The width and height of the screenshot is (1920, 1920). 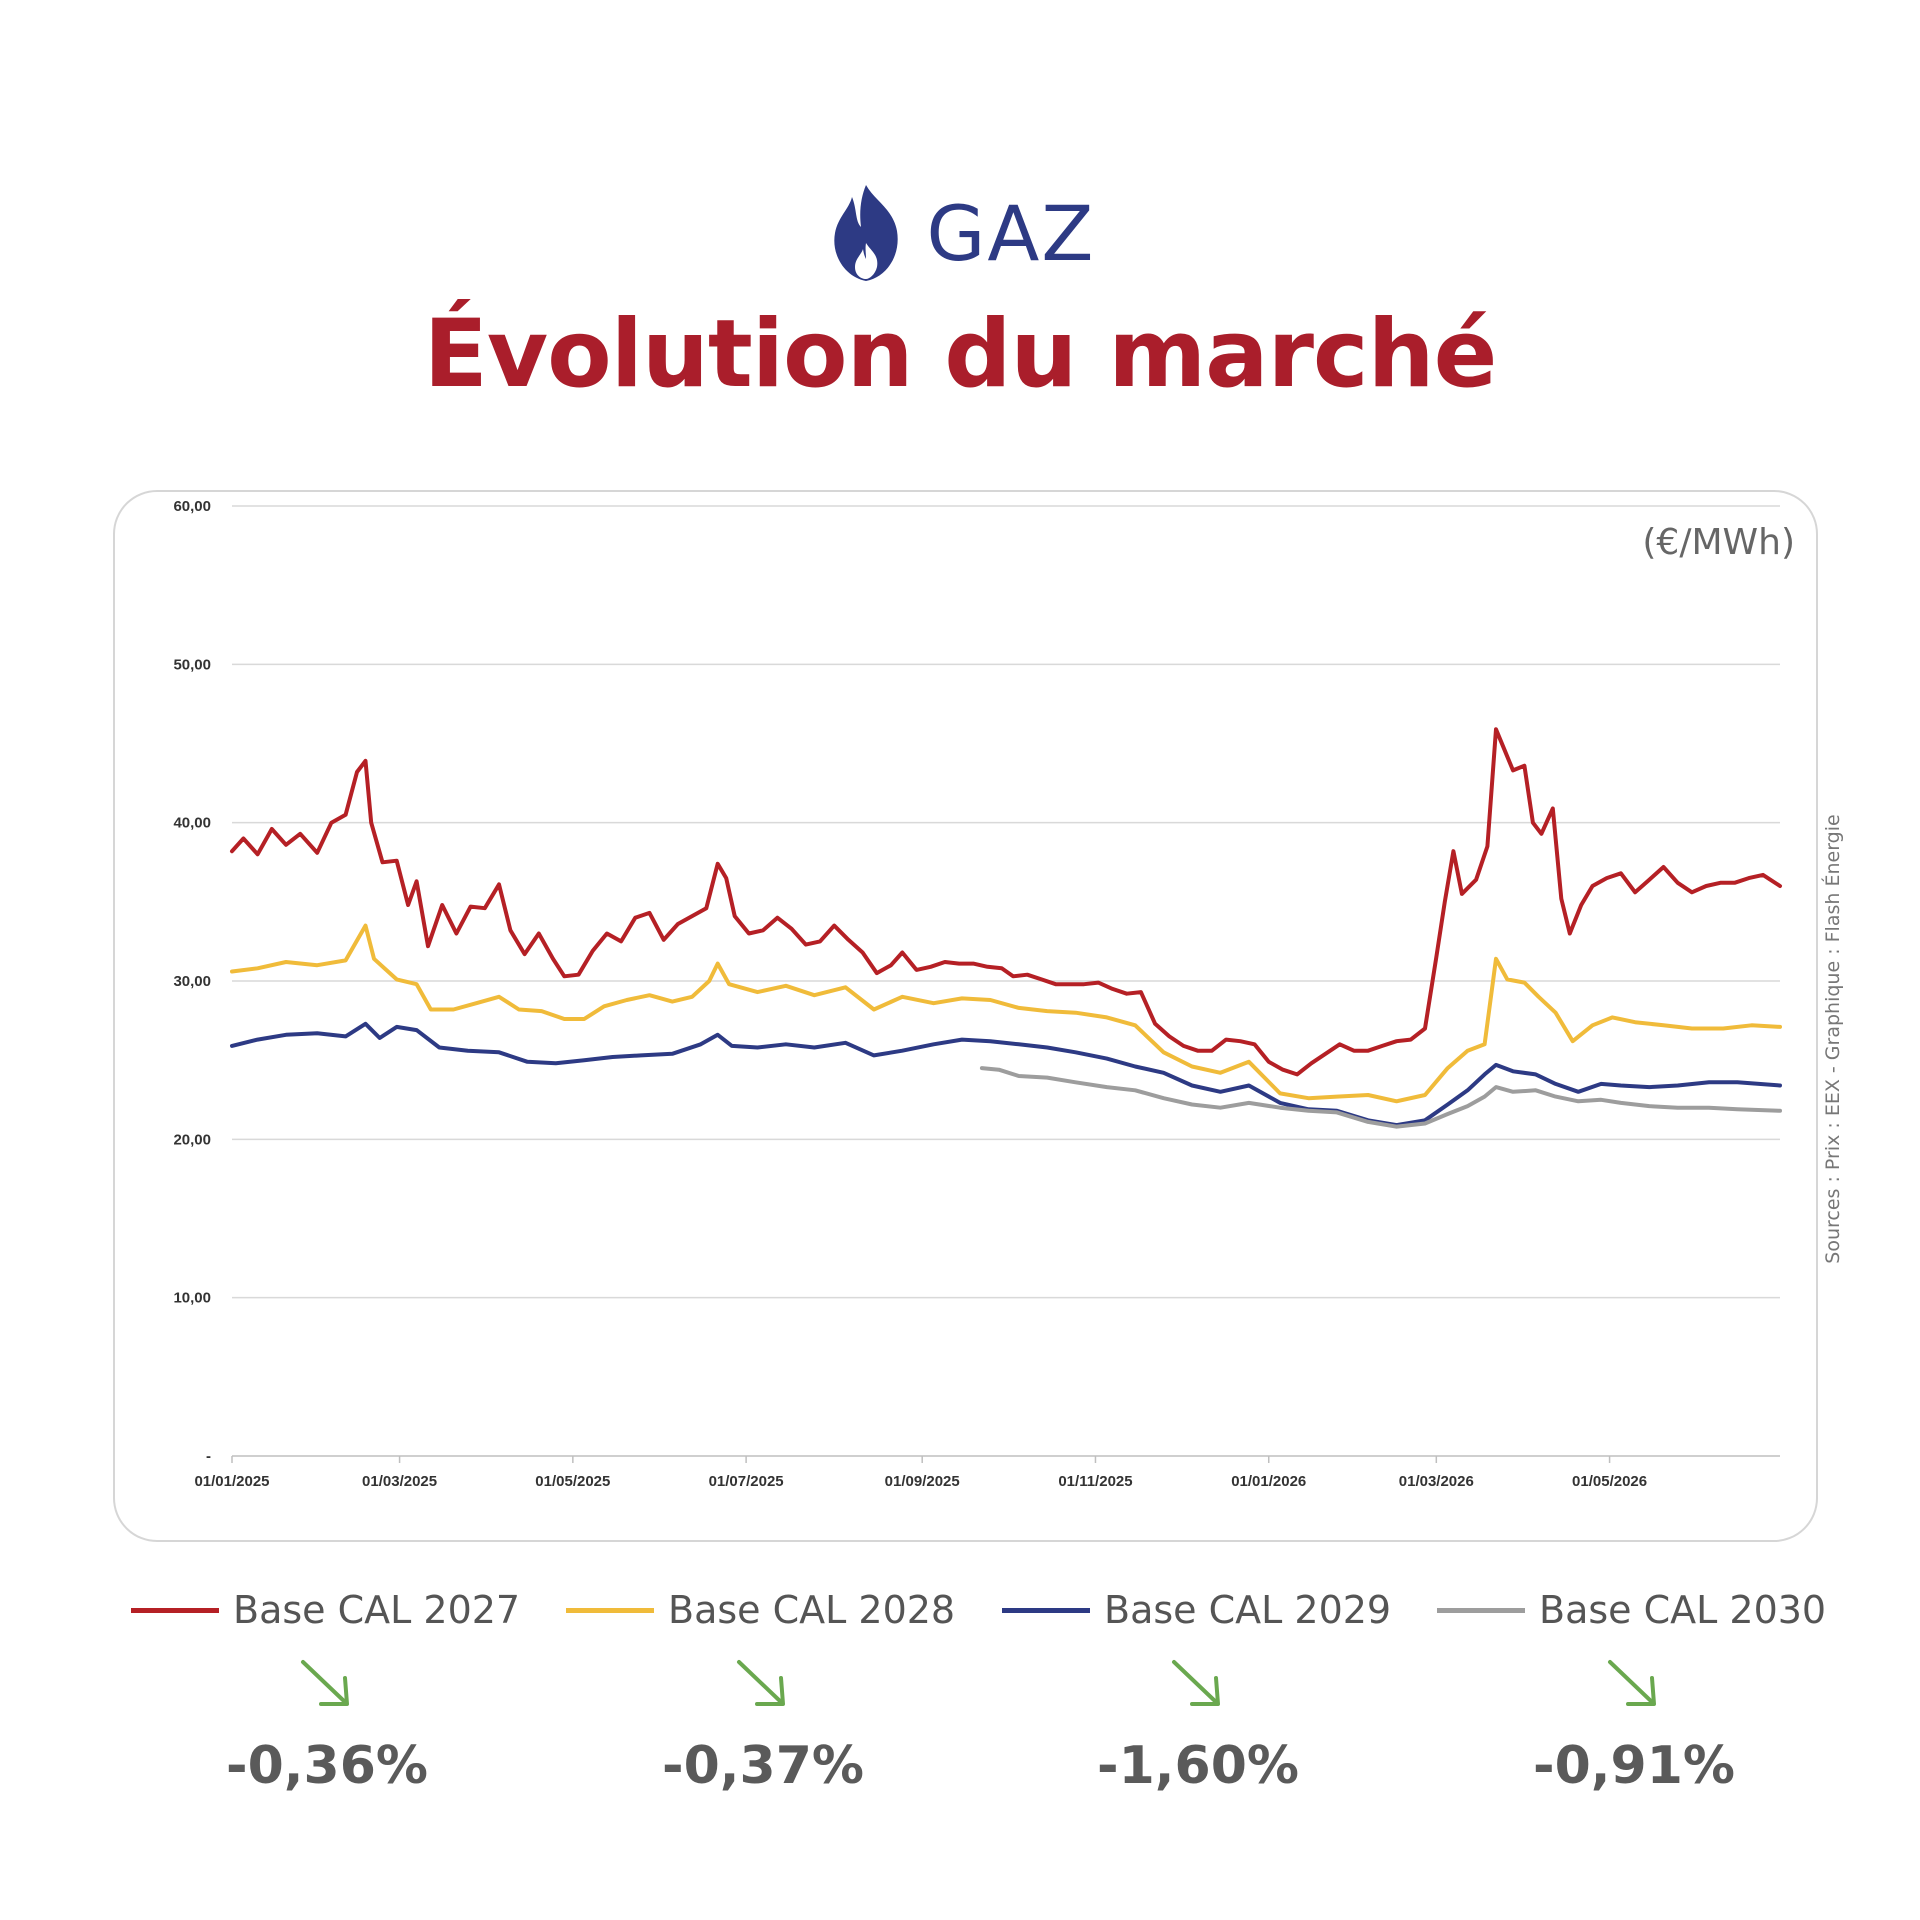 I want to click on legend-label-2030: Base CAL 2030, so click(x=1683, y=1610).